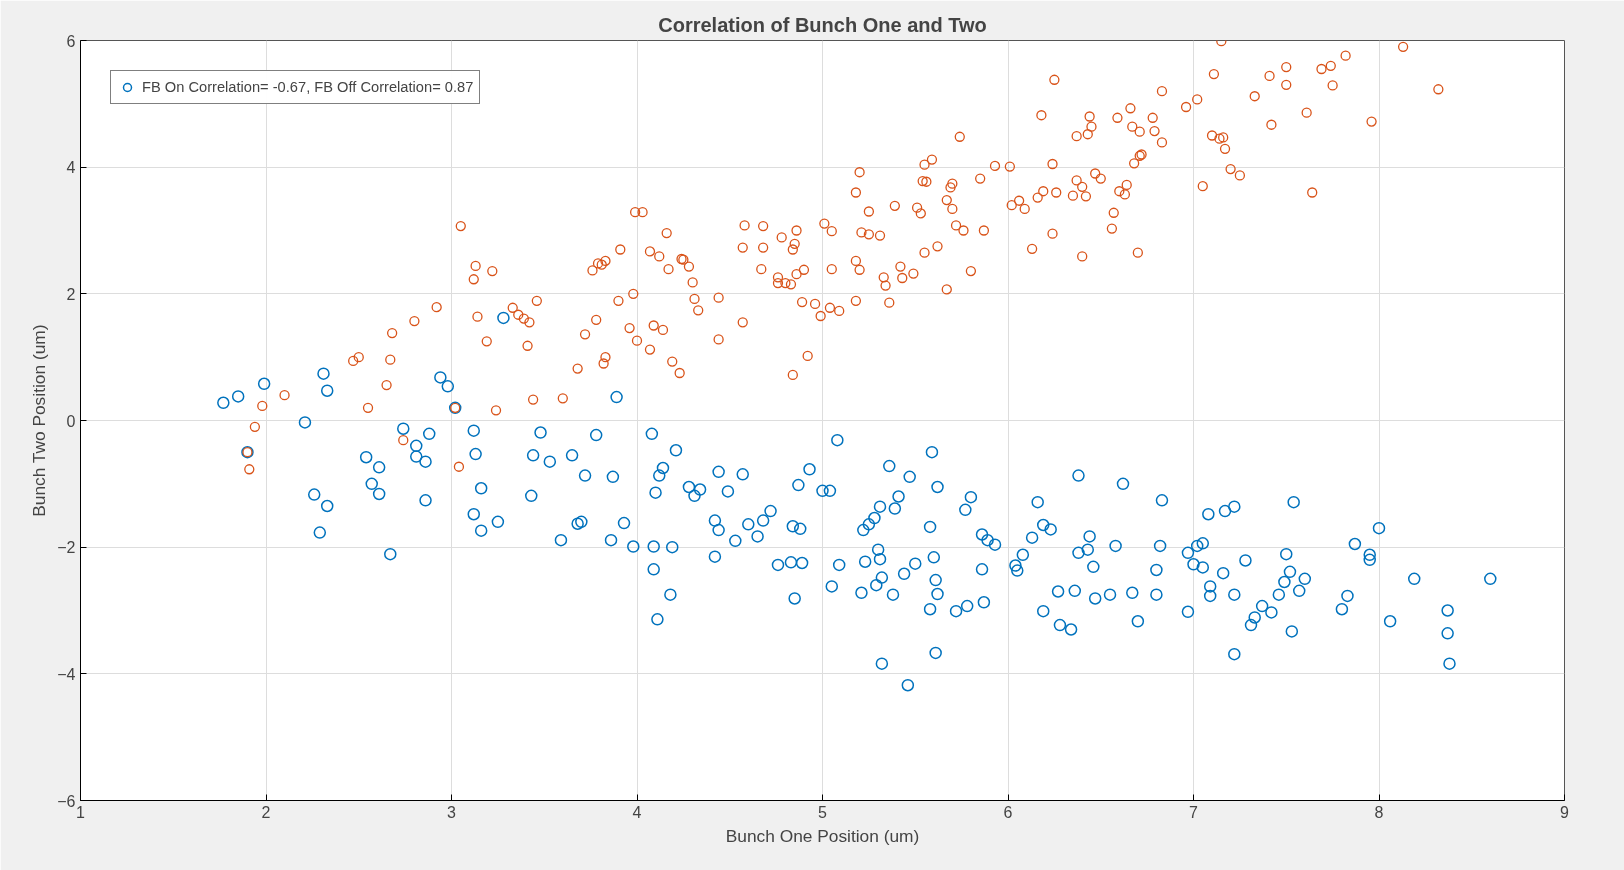 Image resolution: width=1624 pixels, height=870 pixels. What do you see at coordinates (71, 168) in the screenshot?
I see `y-tick-label: 4` at bounding box center [71, 168].